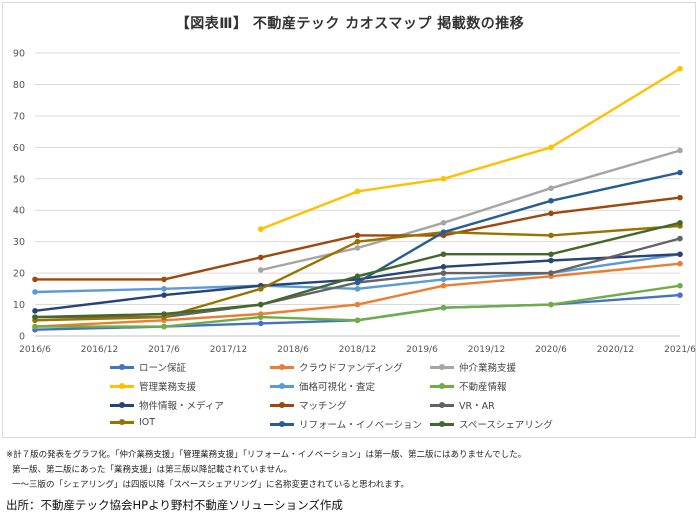  I want to click on x-tick-label: 2018/6, so click(293, 350).